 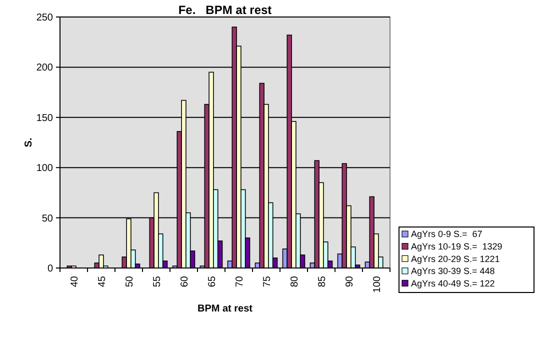 I want to click on x-axis-title: BPM at rest, so click(x=225, y=309).